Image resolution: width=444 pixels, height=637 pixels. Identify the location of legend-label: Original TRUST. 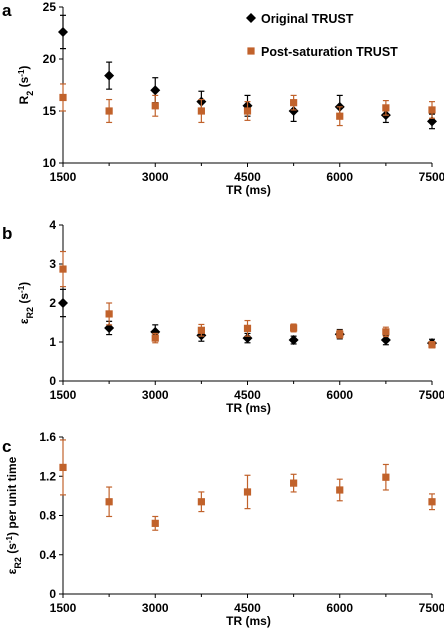
(307, 19).